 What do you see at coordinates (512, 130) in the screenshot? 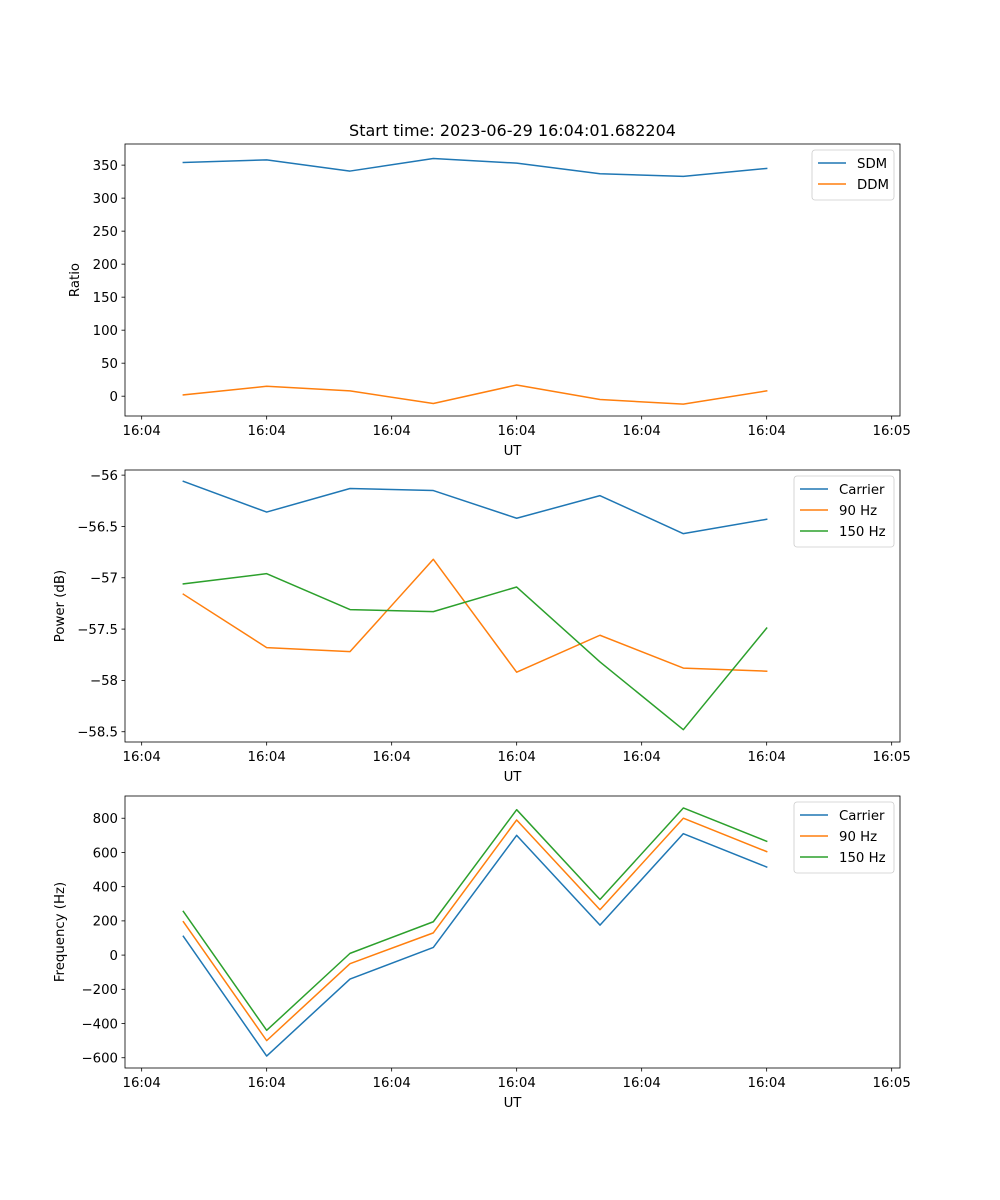
I see `figure-title: Start time: 2023-06-29 16:04:01.682204` at bounding box center [512, 130].